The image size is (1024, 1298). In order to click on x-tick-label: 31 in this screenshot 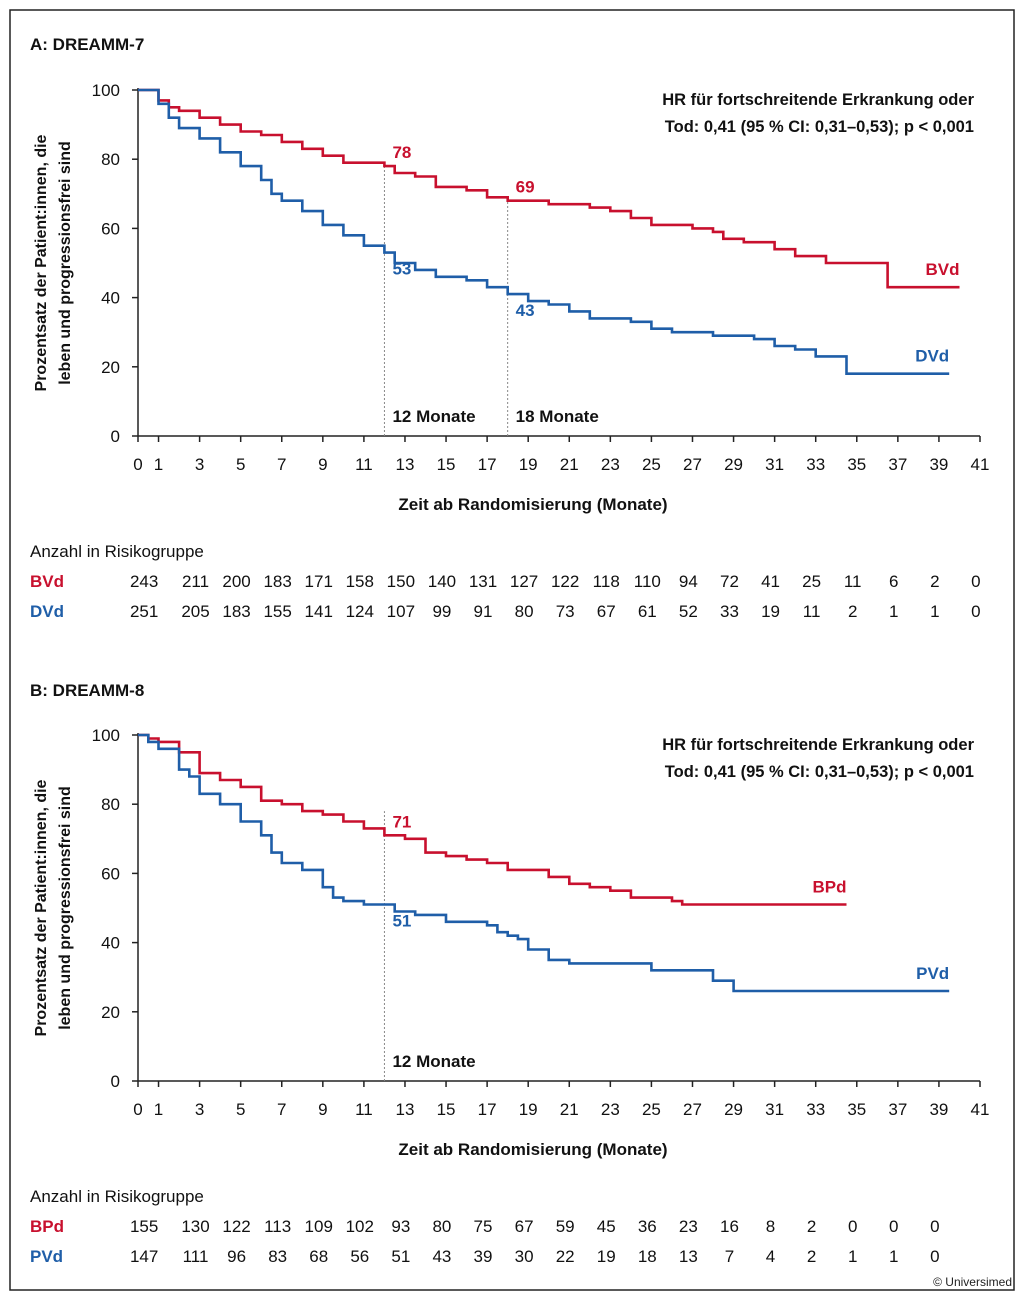, I will do `click(774, 1109)`.